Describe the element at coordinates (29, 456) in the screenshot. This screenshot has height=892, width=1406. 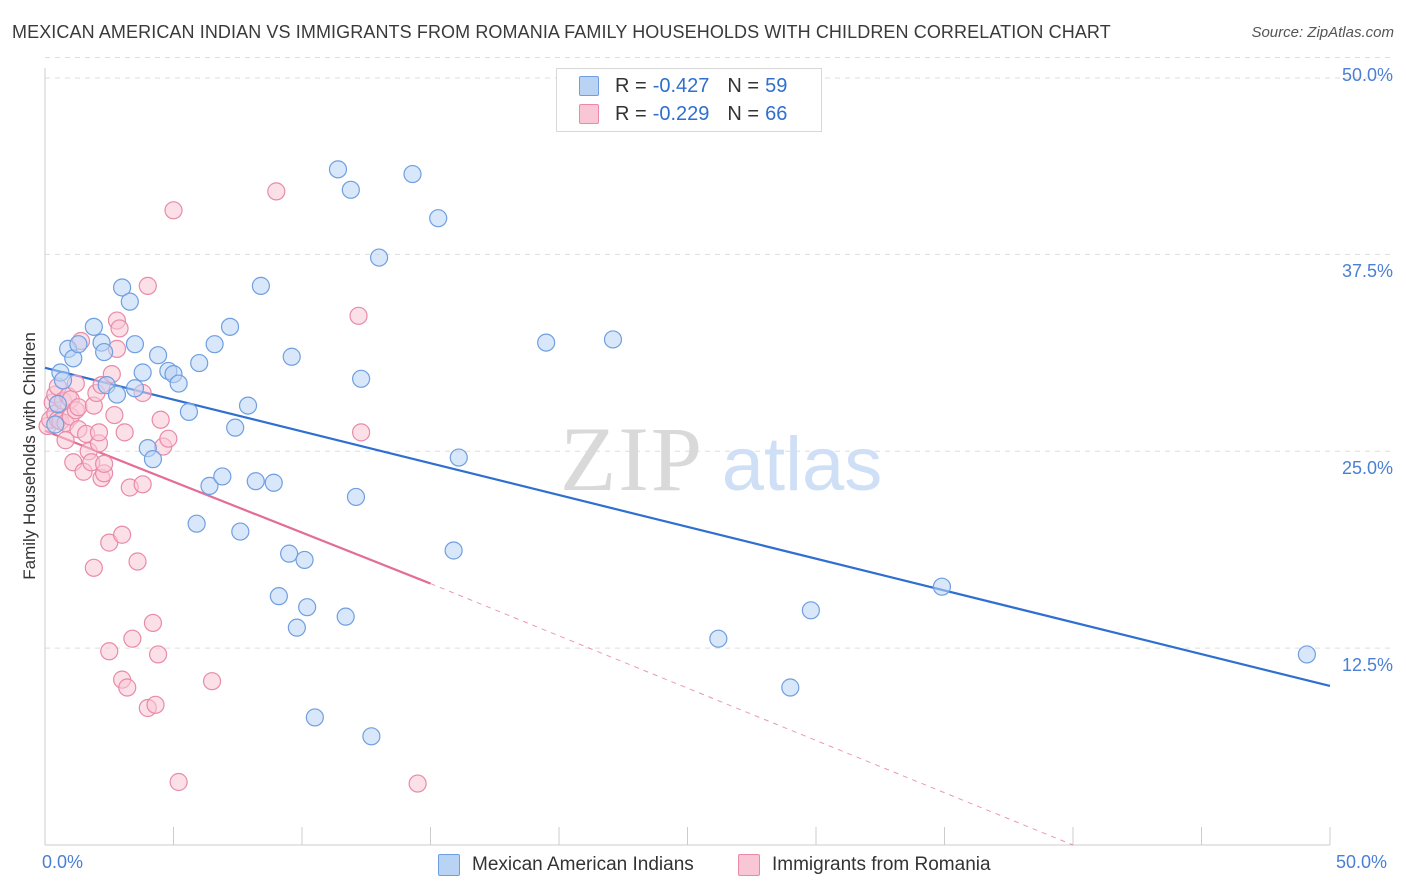
I see `y-axis-label: Family Households with Children` at that location.